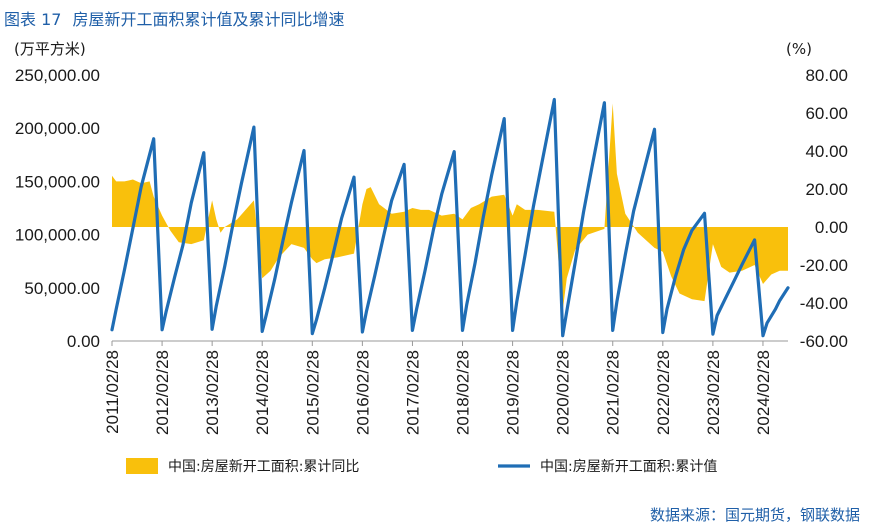 The width and height of the screenshot is (872, 530). What do you see at coordinates (162, 392) in the screenshot?
I see `x-axis-tick-label: 2012/02/28` at bounding box center [162, 392].